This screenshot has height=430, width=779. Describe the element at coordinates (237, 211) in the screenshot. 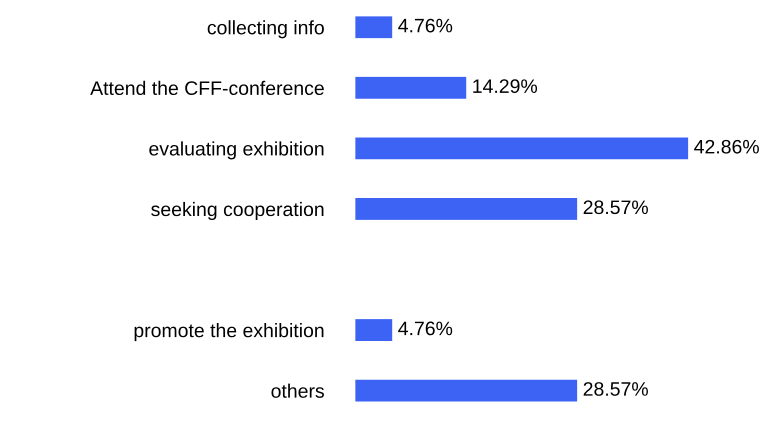

I see `y-tick-label: seeking cooperation` at that location.